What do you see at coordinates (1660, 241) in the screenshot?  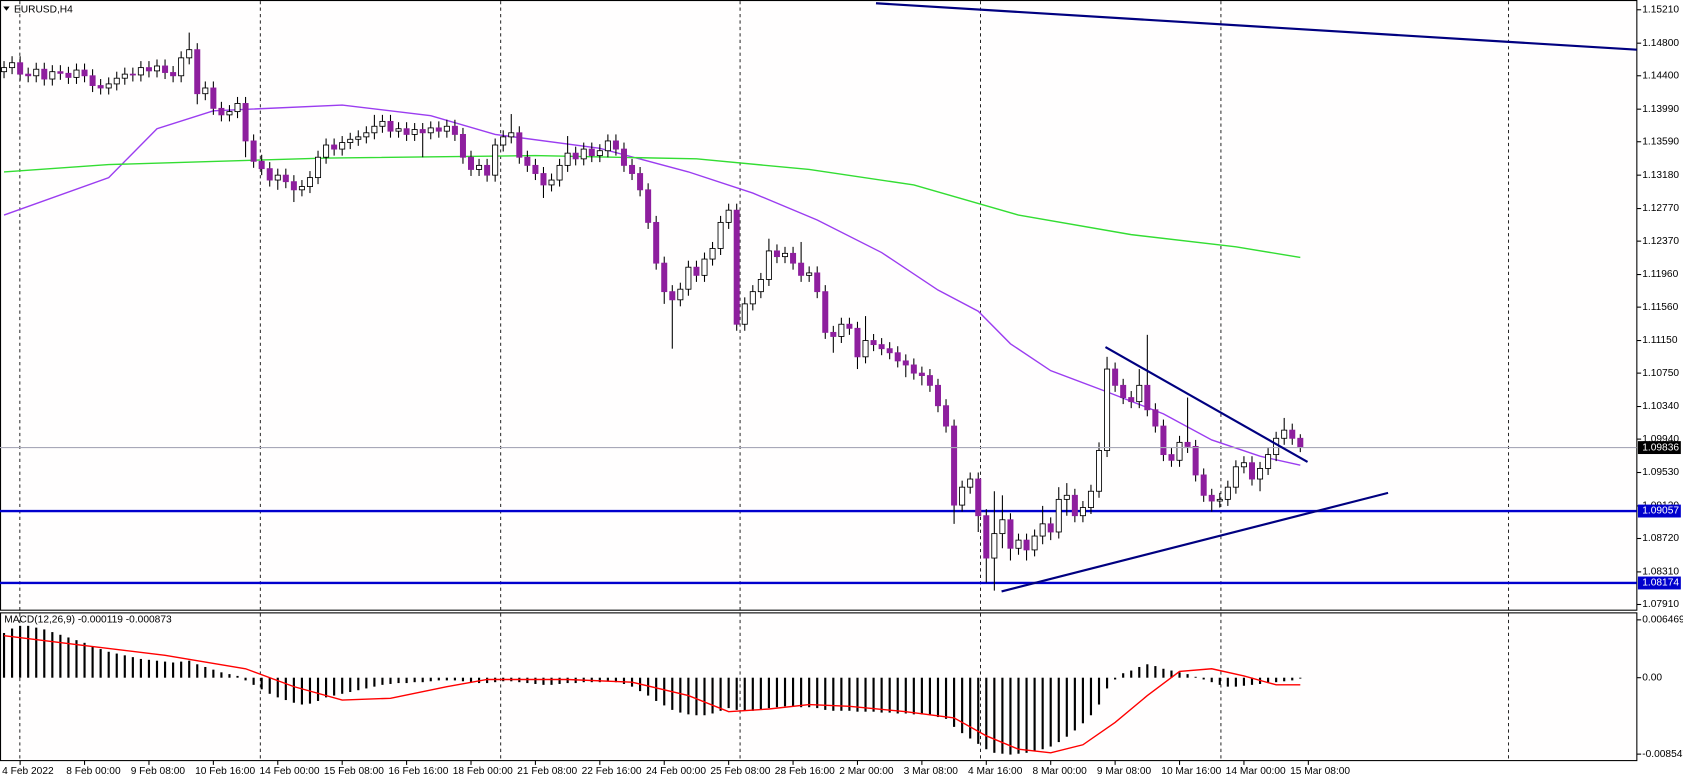 I see `y-tick-label: 1.12370` at bounding box center [1660, 241].